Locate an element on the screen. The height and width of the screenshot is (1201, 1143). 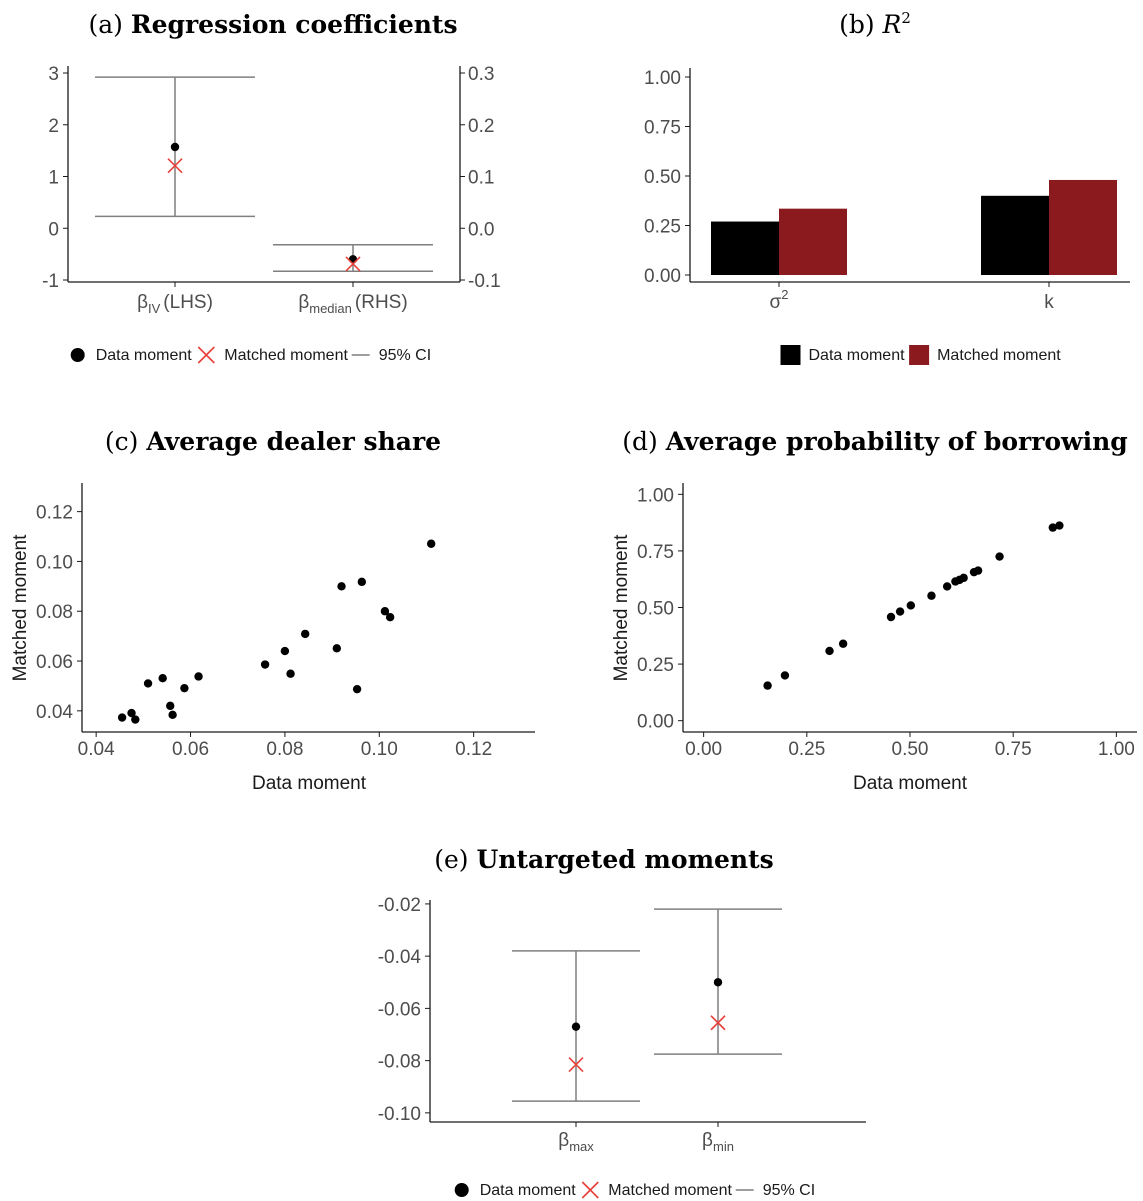
x-tick-label-text: k is located at coordinates (1049, 302).